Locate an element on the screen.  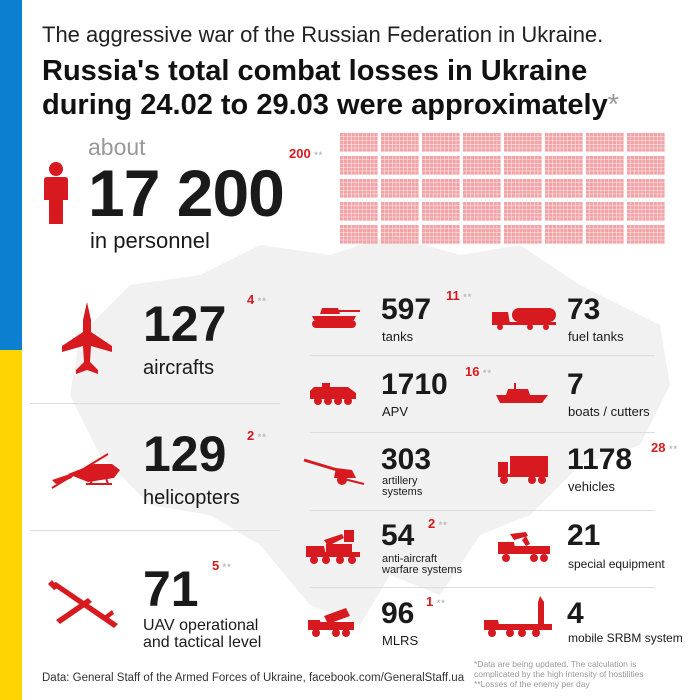
vehicles-per-day: 28 ** is located at coordinates (664, 447).